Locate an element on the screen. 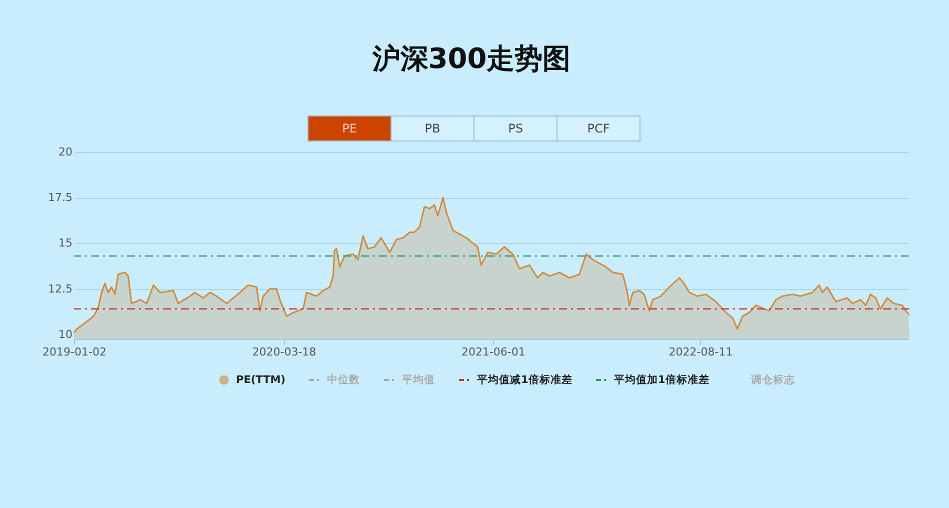 This screenshot has width=949, height=508. y-tick-label: 12.5 is located at coordinates (60, 289).